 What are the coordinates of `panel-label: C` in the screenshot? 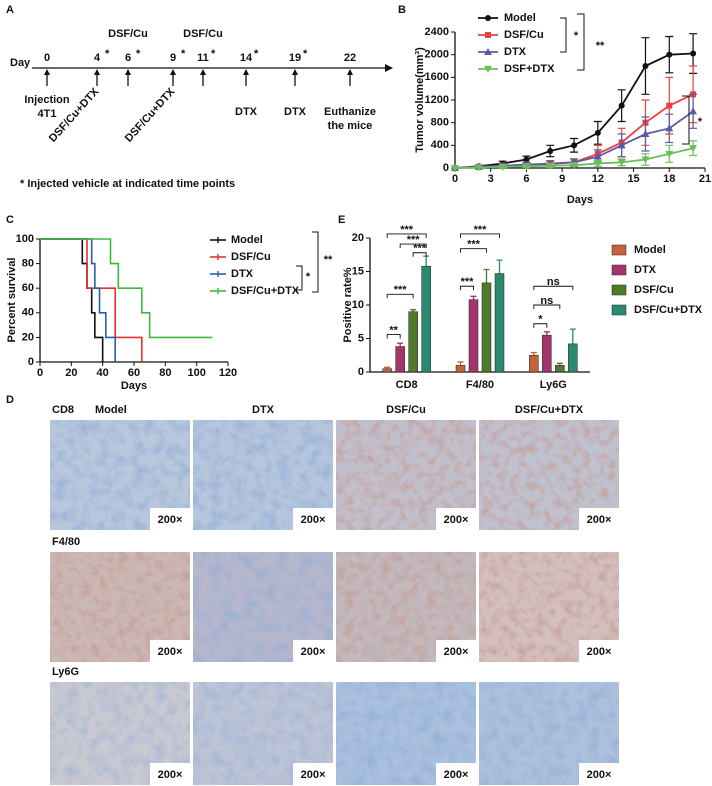 It's located at (10, 220).